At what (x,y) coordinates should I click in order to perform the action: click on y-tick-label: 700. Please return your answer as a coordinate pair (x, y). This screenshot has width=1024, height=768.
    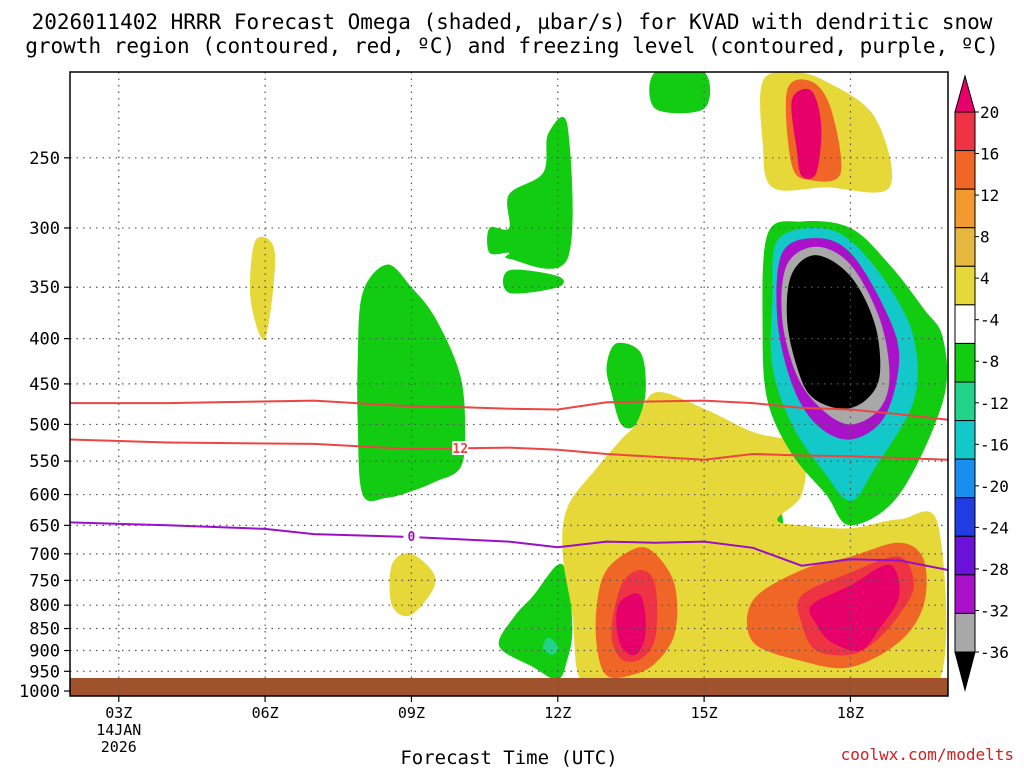
    Looking at the image, I should click on (44, 555).